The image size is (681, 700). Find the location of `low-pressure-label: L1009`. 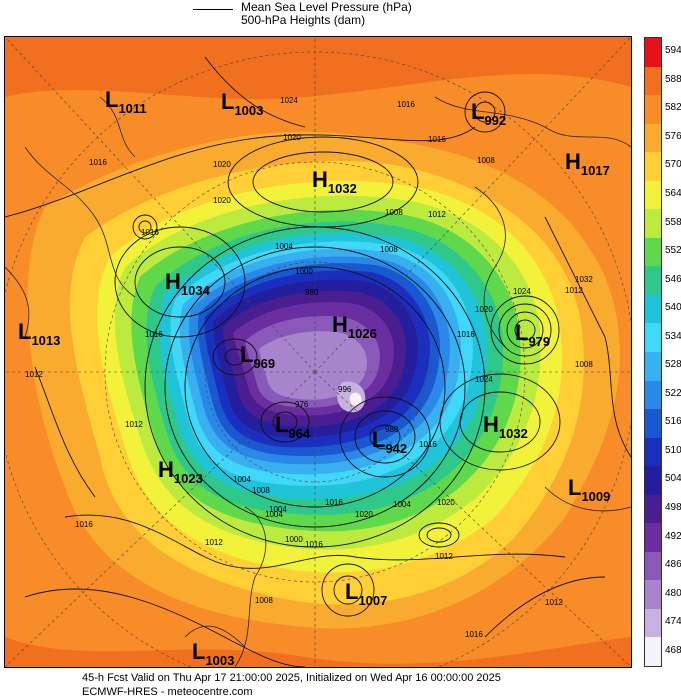

low-pressure-label: L1009 is located at coordinates (589, 489).